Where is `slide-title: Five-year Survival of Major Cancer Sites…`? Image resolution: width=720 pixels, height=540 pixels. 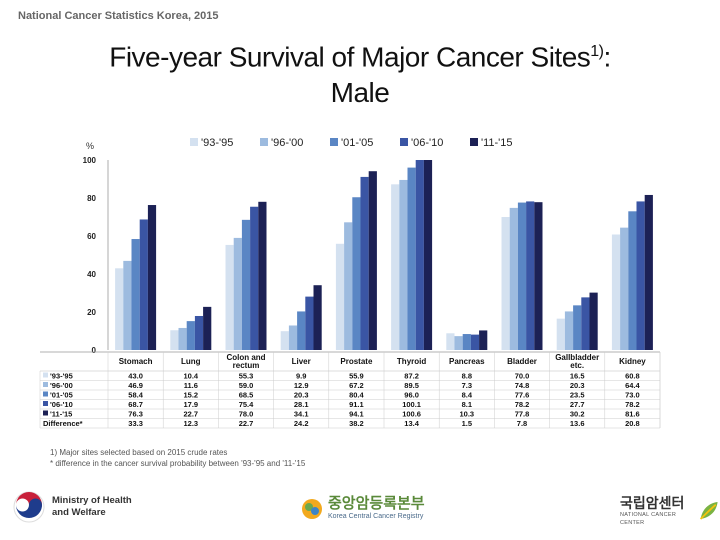 slide-title: Five-year Survival of Major Cancer Sites… is located at coordinates (360, 72).